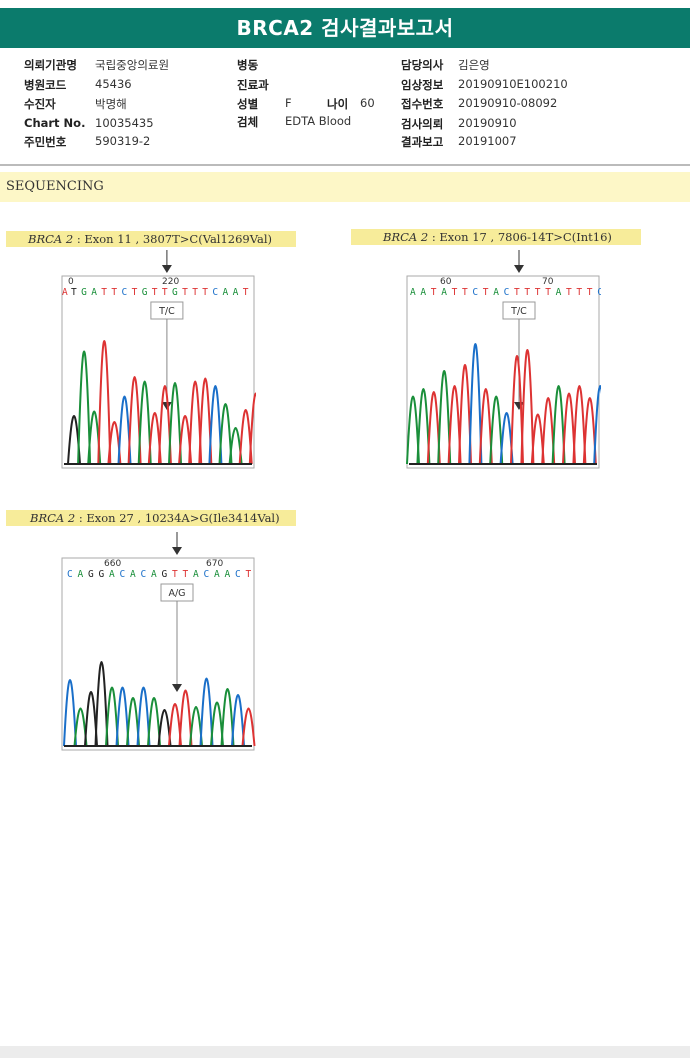 The image size is (690, 1058). Describe the element at coordinates (173, 239) in the screenshot. I see `mutation-detail: : Exon 11 , 3807T>C(Val1269Val)` at that location.